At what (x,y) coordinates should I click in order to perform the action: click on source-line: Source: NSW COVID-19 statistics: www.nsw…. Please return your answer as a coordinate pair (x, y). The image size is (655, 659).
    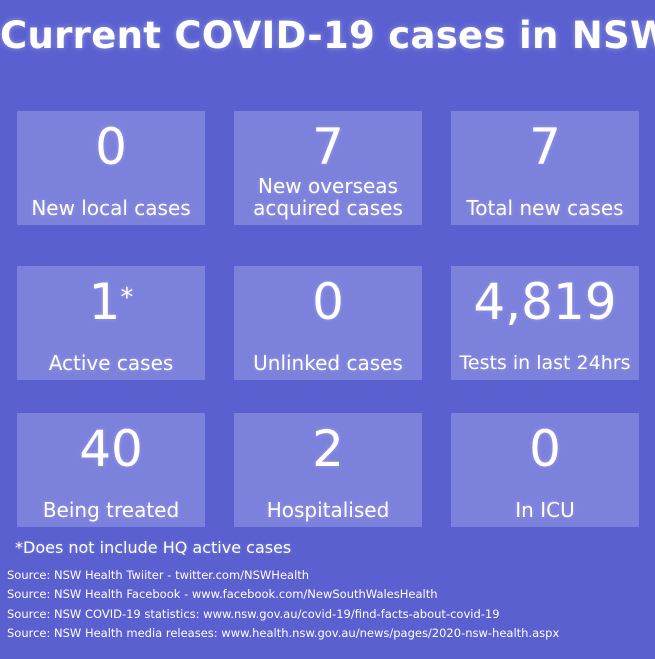
    Looking at the image, I should click on (253, 613).